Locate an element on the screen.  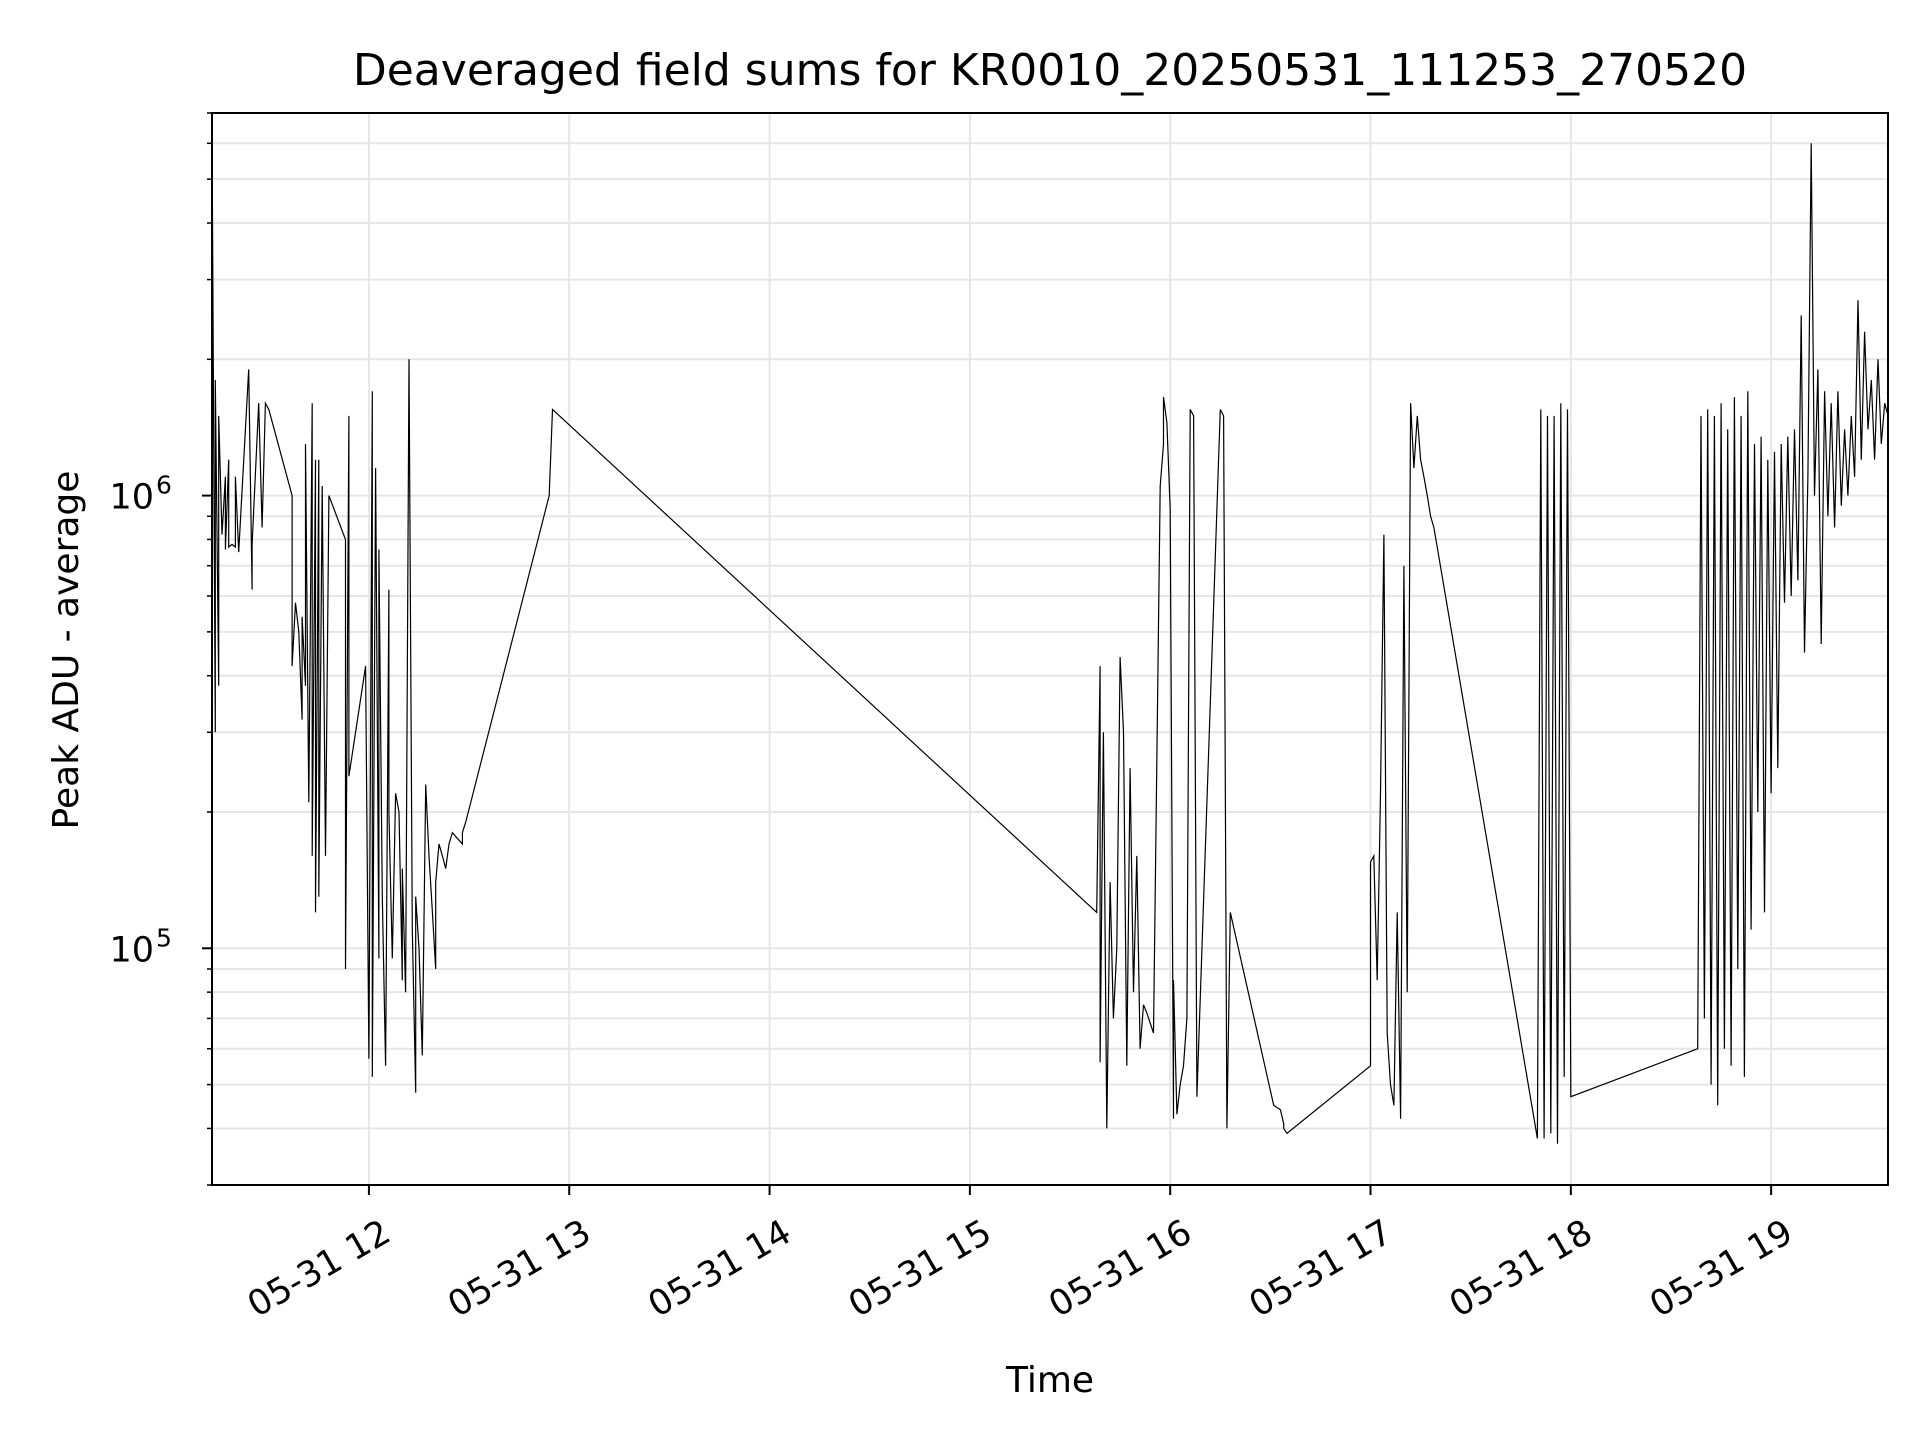
x-tick-label: 05-31 14 is located at coordinates (720, 1268).